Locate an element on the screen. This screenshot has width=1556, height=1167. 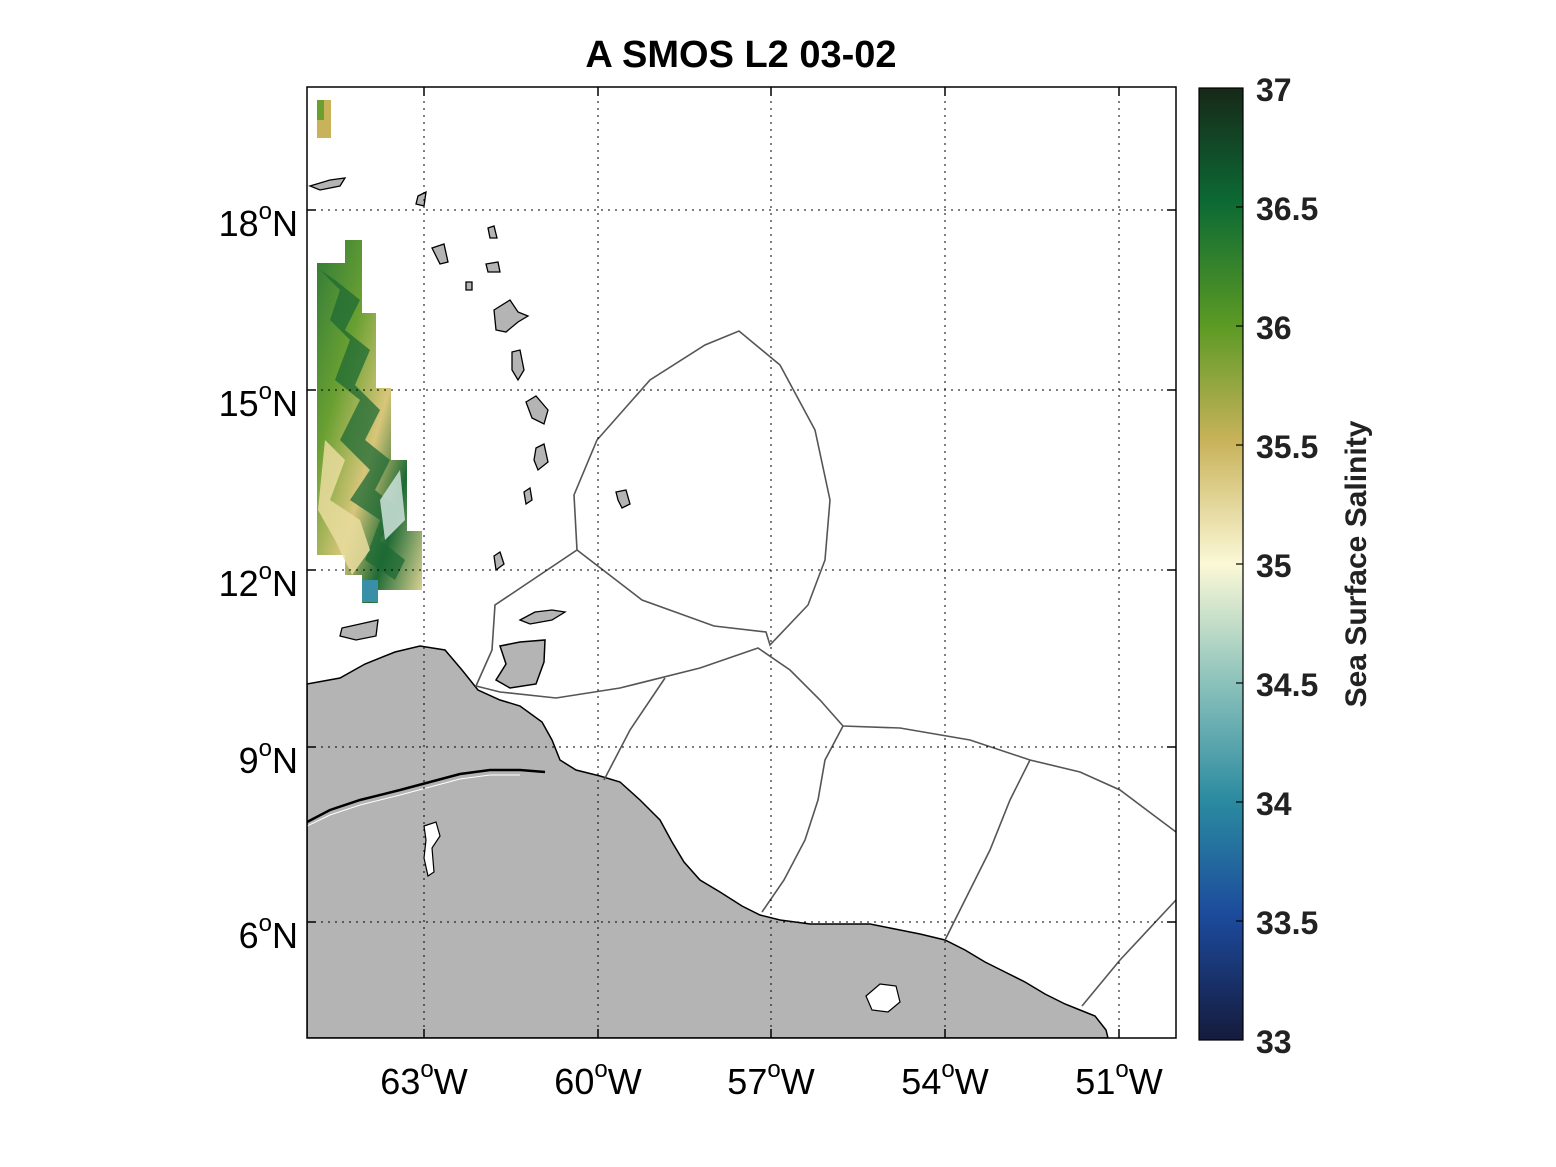
colorbar-tick-34: 34 is located at coordinates (1274, 804).